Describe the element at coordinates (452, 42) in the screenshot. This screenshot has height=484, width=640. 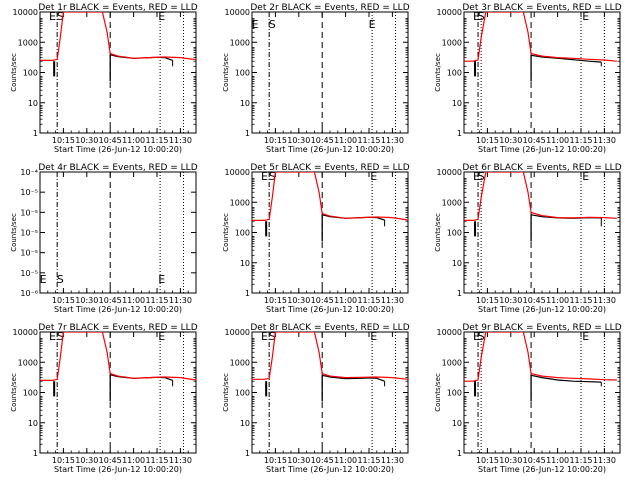
I see `y-tick-label: 1000` at that location.